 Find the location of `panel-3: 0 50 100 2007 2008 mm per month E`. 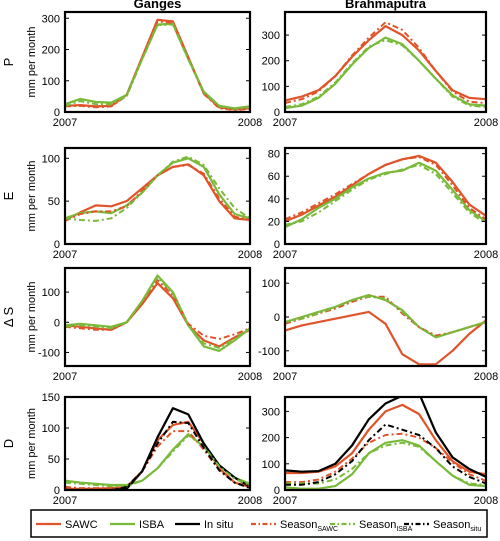

panel-3: 0 50 100 2007 2008 mm per month E is located at coordinates (131, 203).